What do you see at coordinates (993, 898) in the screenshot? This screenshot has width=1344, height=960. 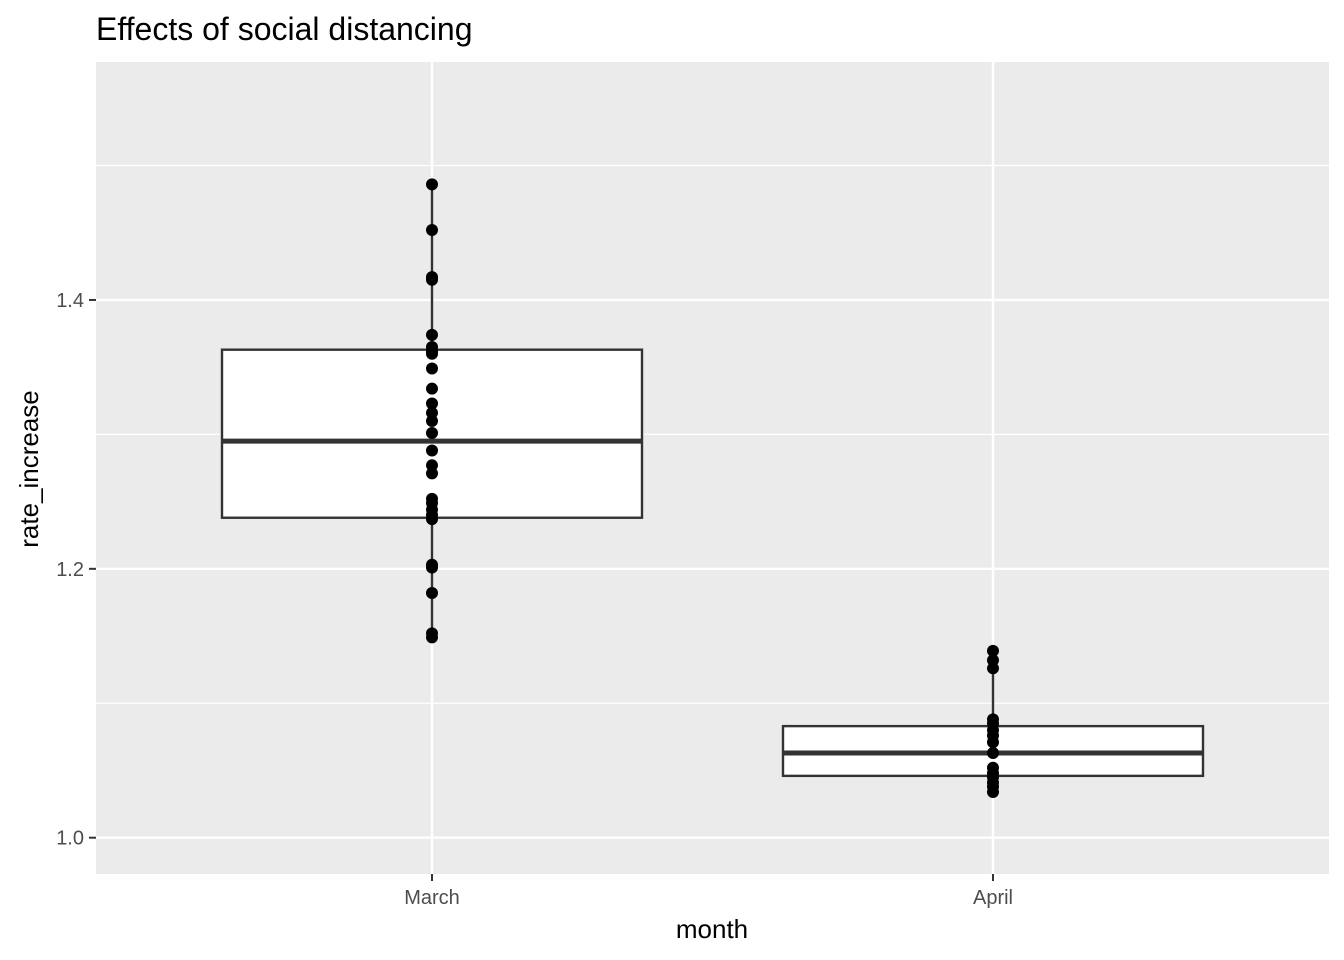 I see `x-tick-label: April` at bounding box center [993, 898].